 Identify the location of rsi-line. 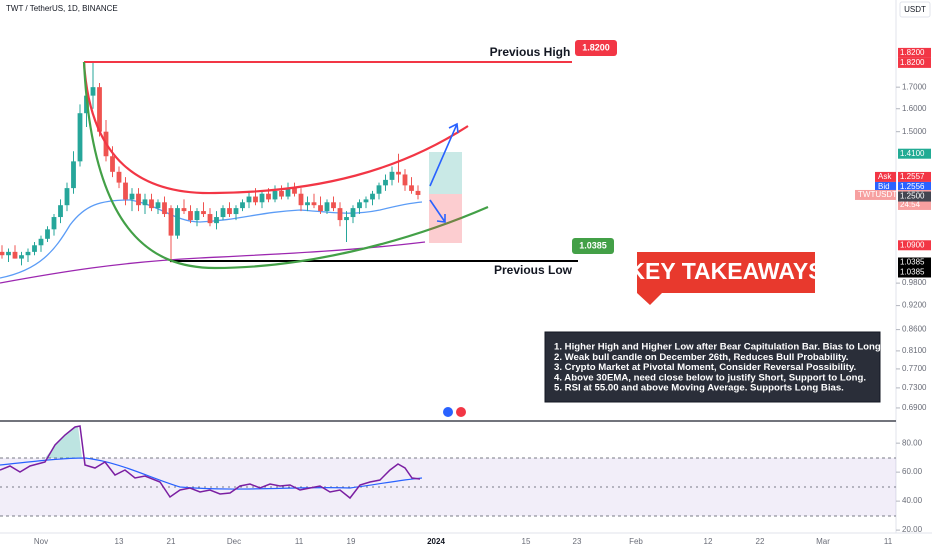
(210, 462).